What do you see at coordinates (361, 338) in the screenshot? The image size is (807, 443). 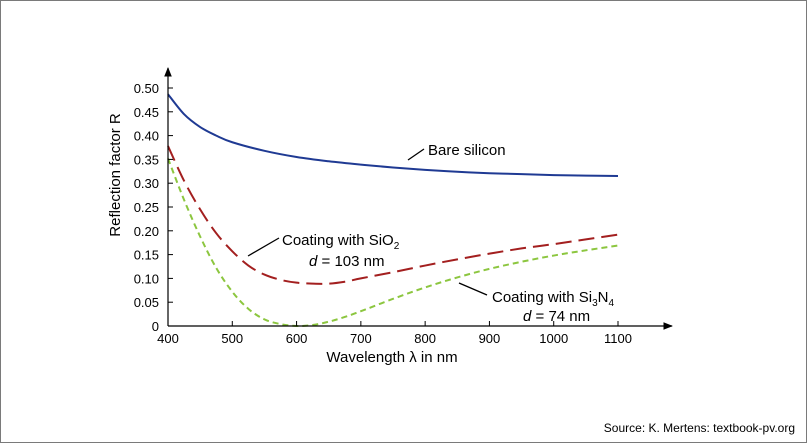 I see `x-tick-label: 700` at bounding box center [361, 338].